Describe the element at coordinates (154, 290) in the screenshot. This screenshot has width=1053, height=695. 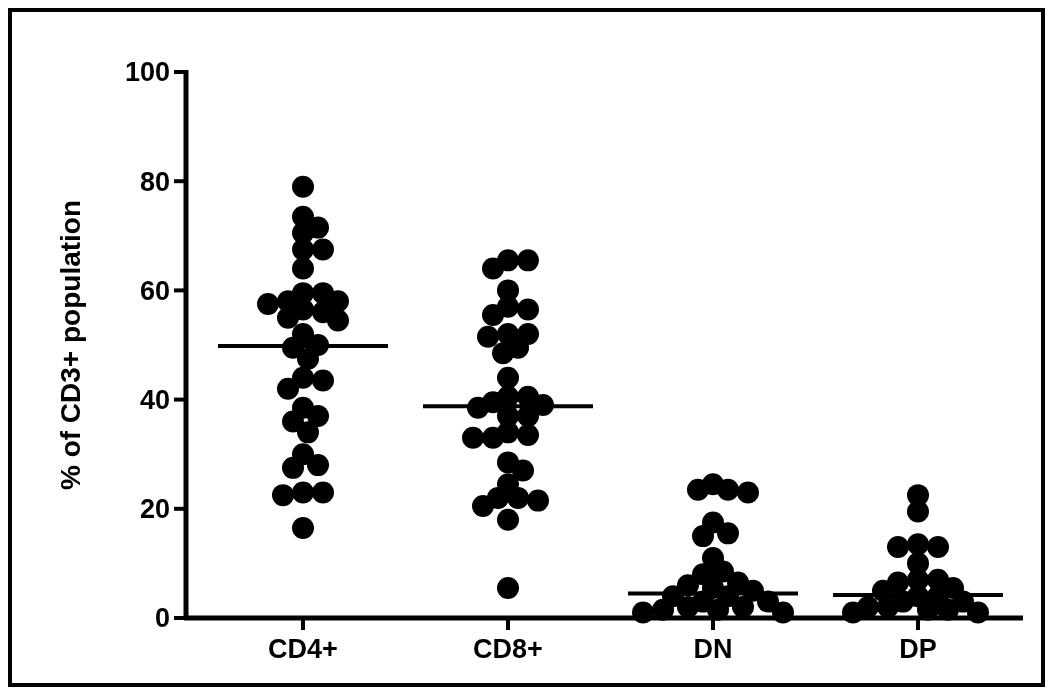
I see `y-tick-label: 60` at that location.